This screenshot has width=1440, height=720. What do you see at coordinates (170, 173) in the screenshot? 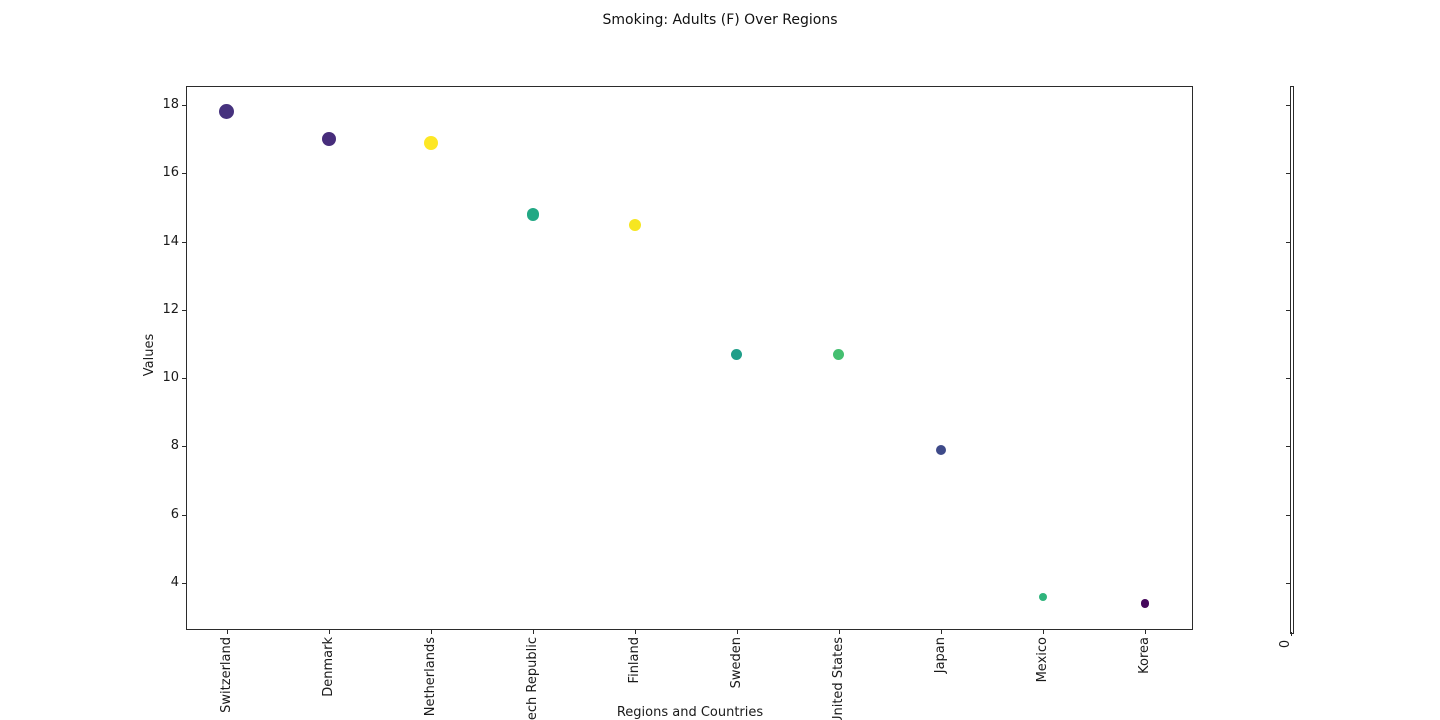
I see `y-tick-label: 16` at bounding box center [170, 173].